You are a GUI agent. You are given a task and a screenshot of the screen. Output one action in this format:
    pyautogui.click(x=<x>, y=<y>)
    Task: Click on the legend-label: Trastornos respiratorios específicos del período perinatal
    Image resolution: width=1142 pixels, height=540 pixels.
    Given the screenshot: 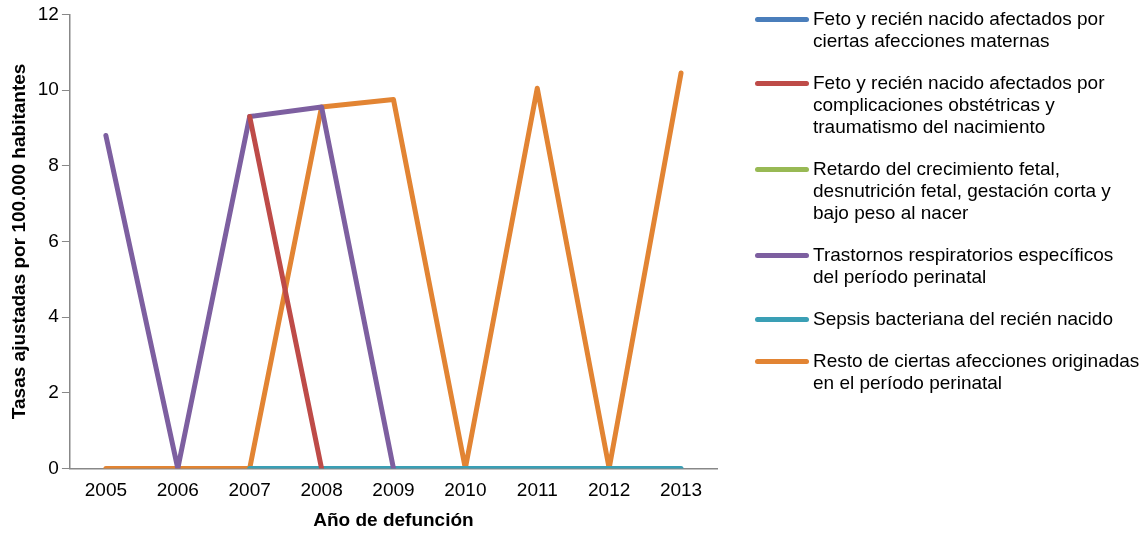 What is the action you would take?
    pyautogui.click(x=964, y=266)
    